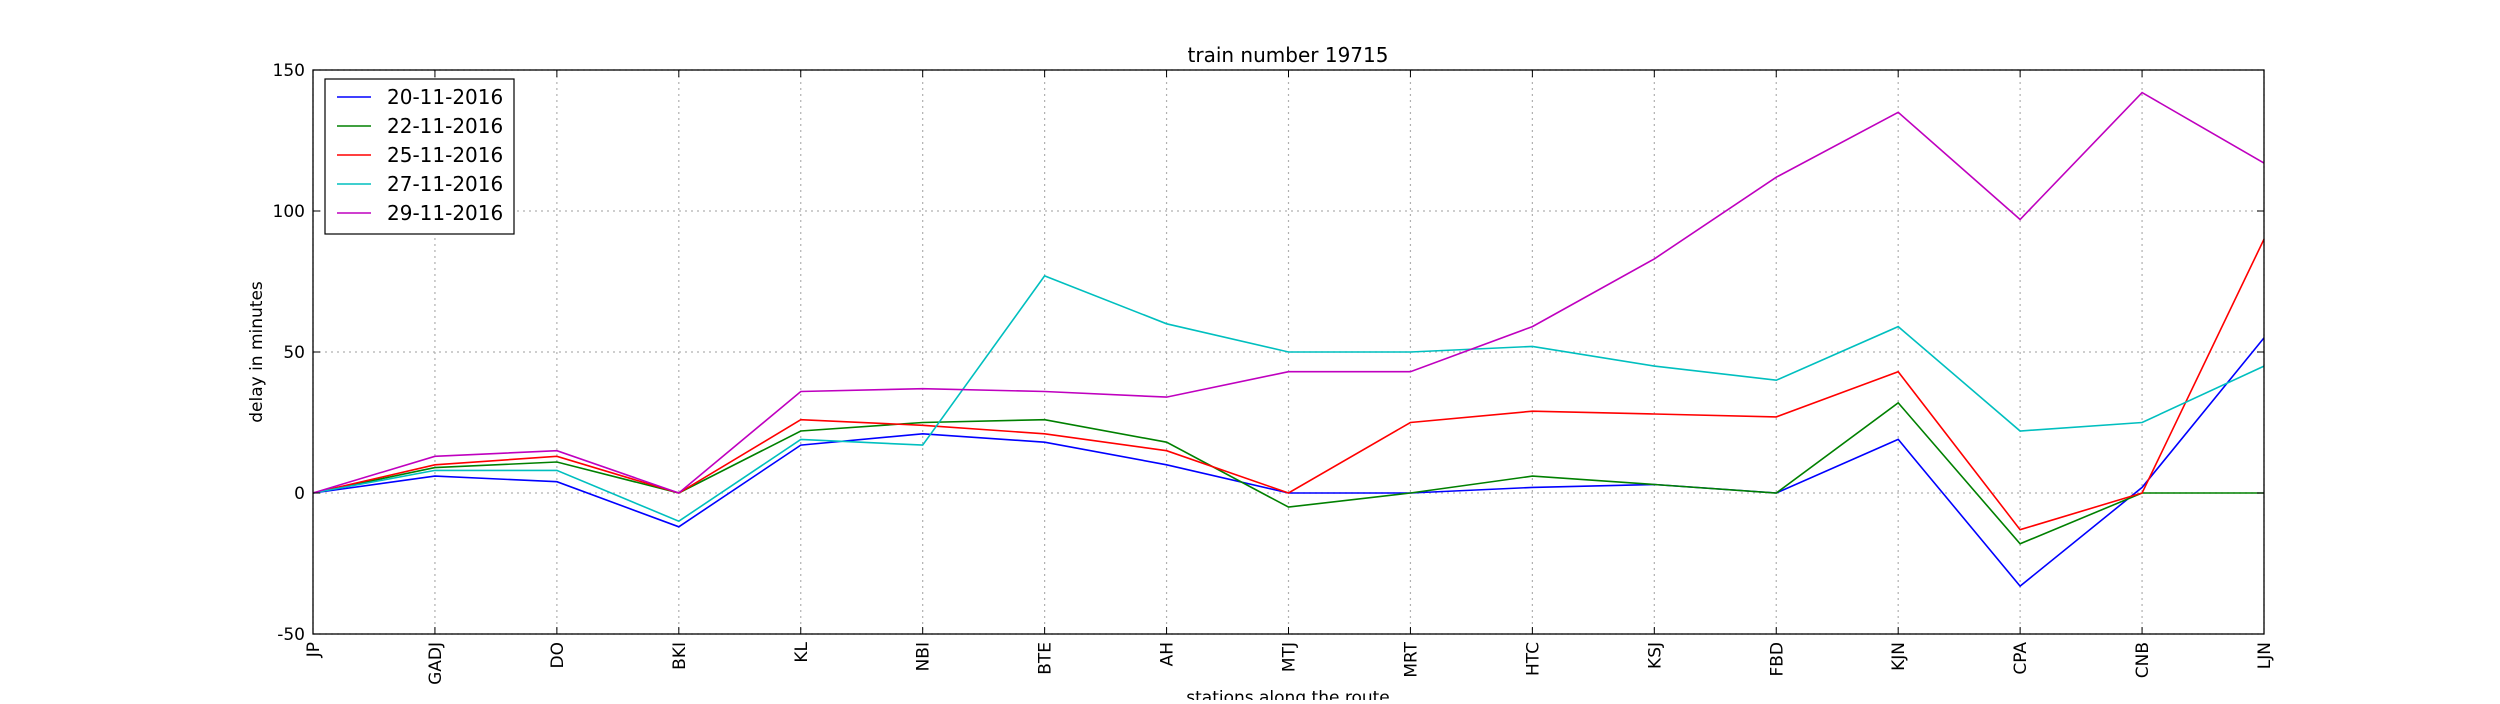 The image size is (2500, 704). I want to click on x-tick-label: AH, so click(1168, 654).